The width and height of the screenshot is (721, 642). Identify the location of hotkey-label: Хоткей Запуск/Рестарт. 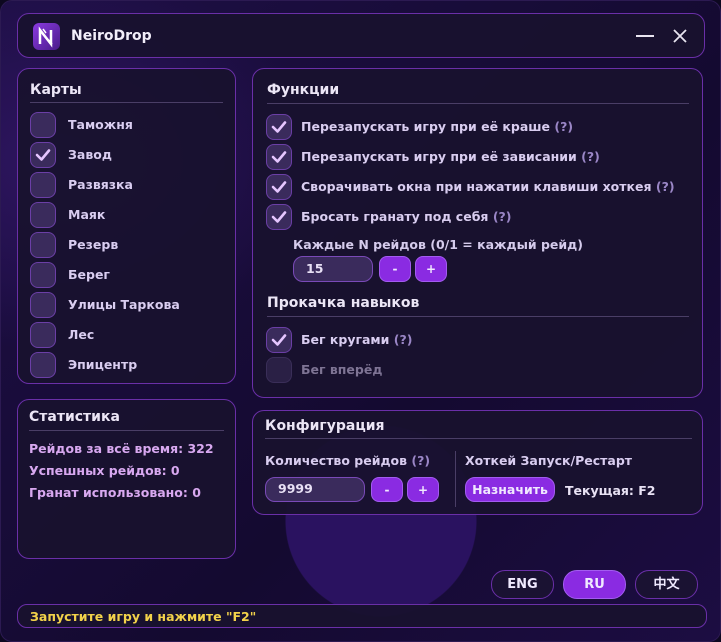
(549, 460).